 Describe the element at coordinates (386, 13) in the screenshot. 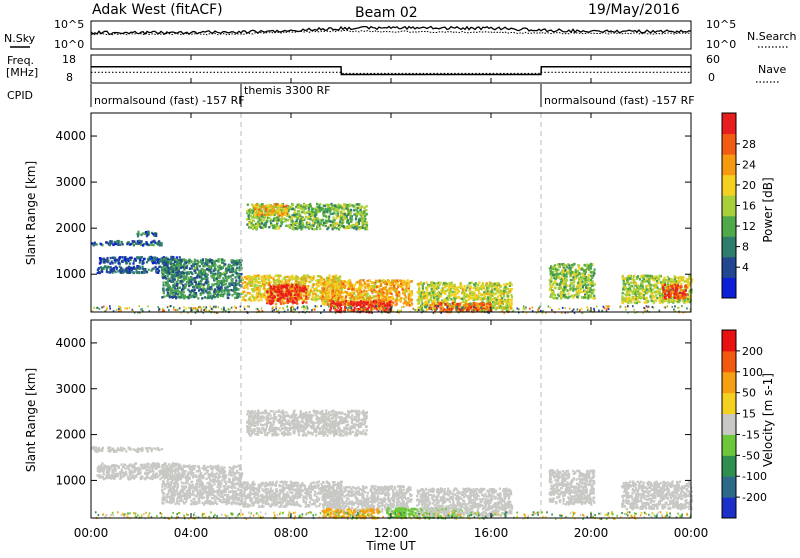

I see `beam-label: Beam 02` at that location.